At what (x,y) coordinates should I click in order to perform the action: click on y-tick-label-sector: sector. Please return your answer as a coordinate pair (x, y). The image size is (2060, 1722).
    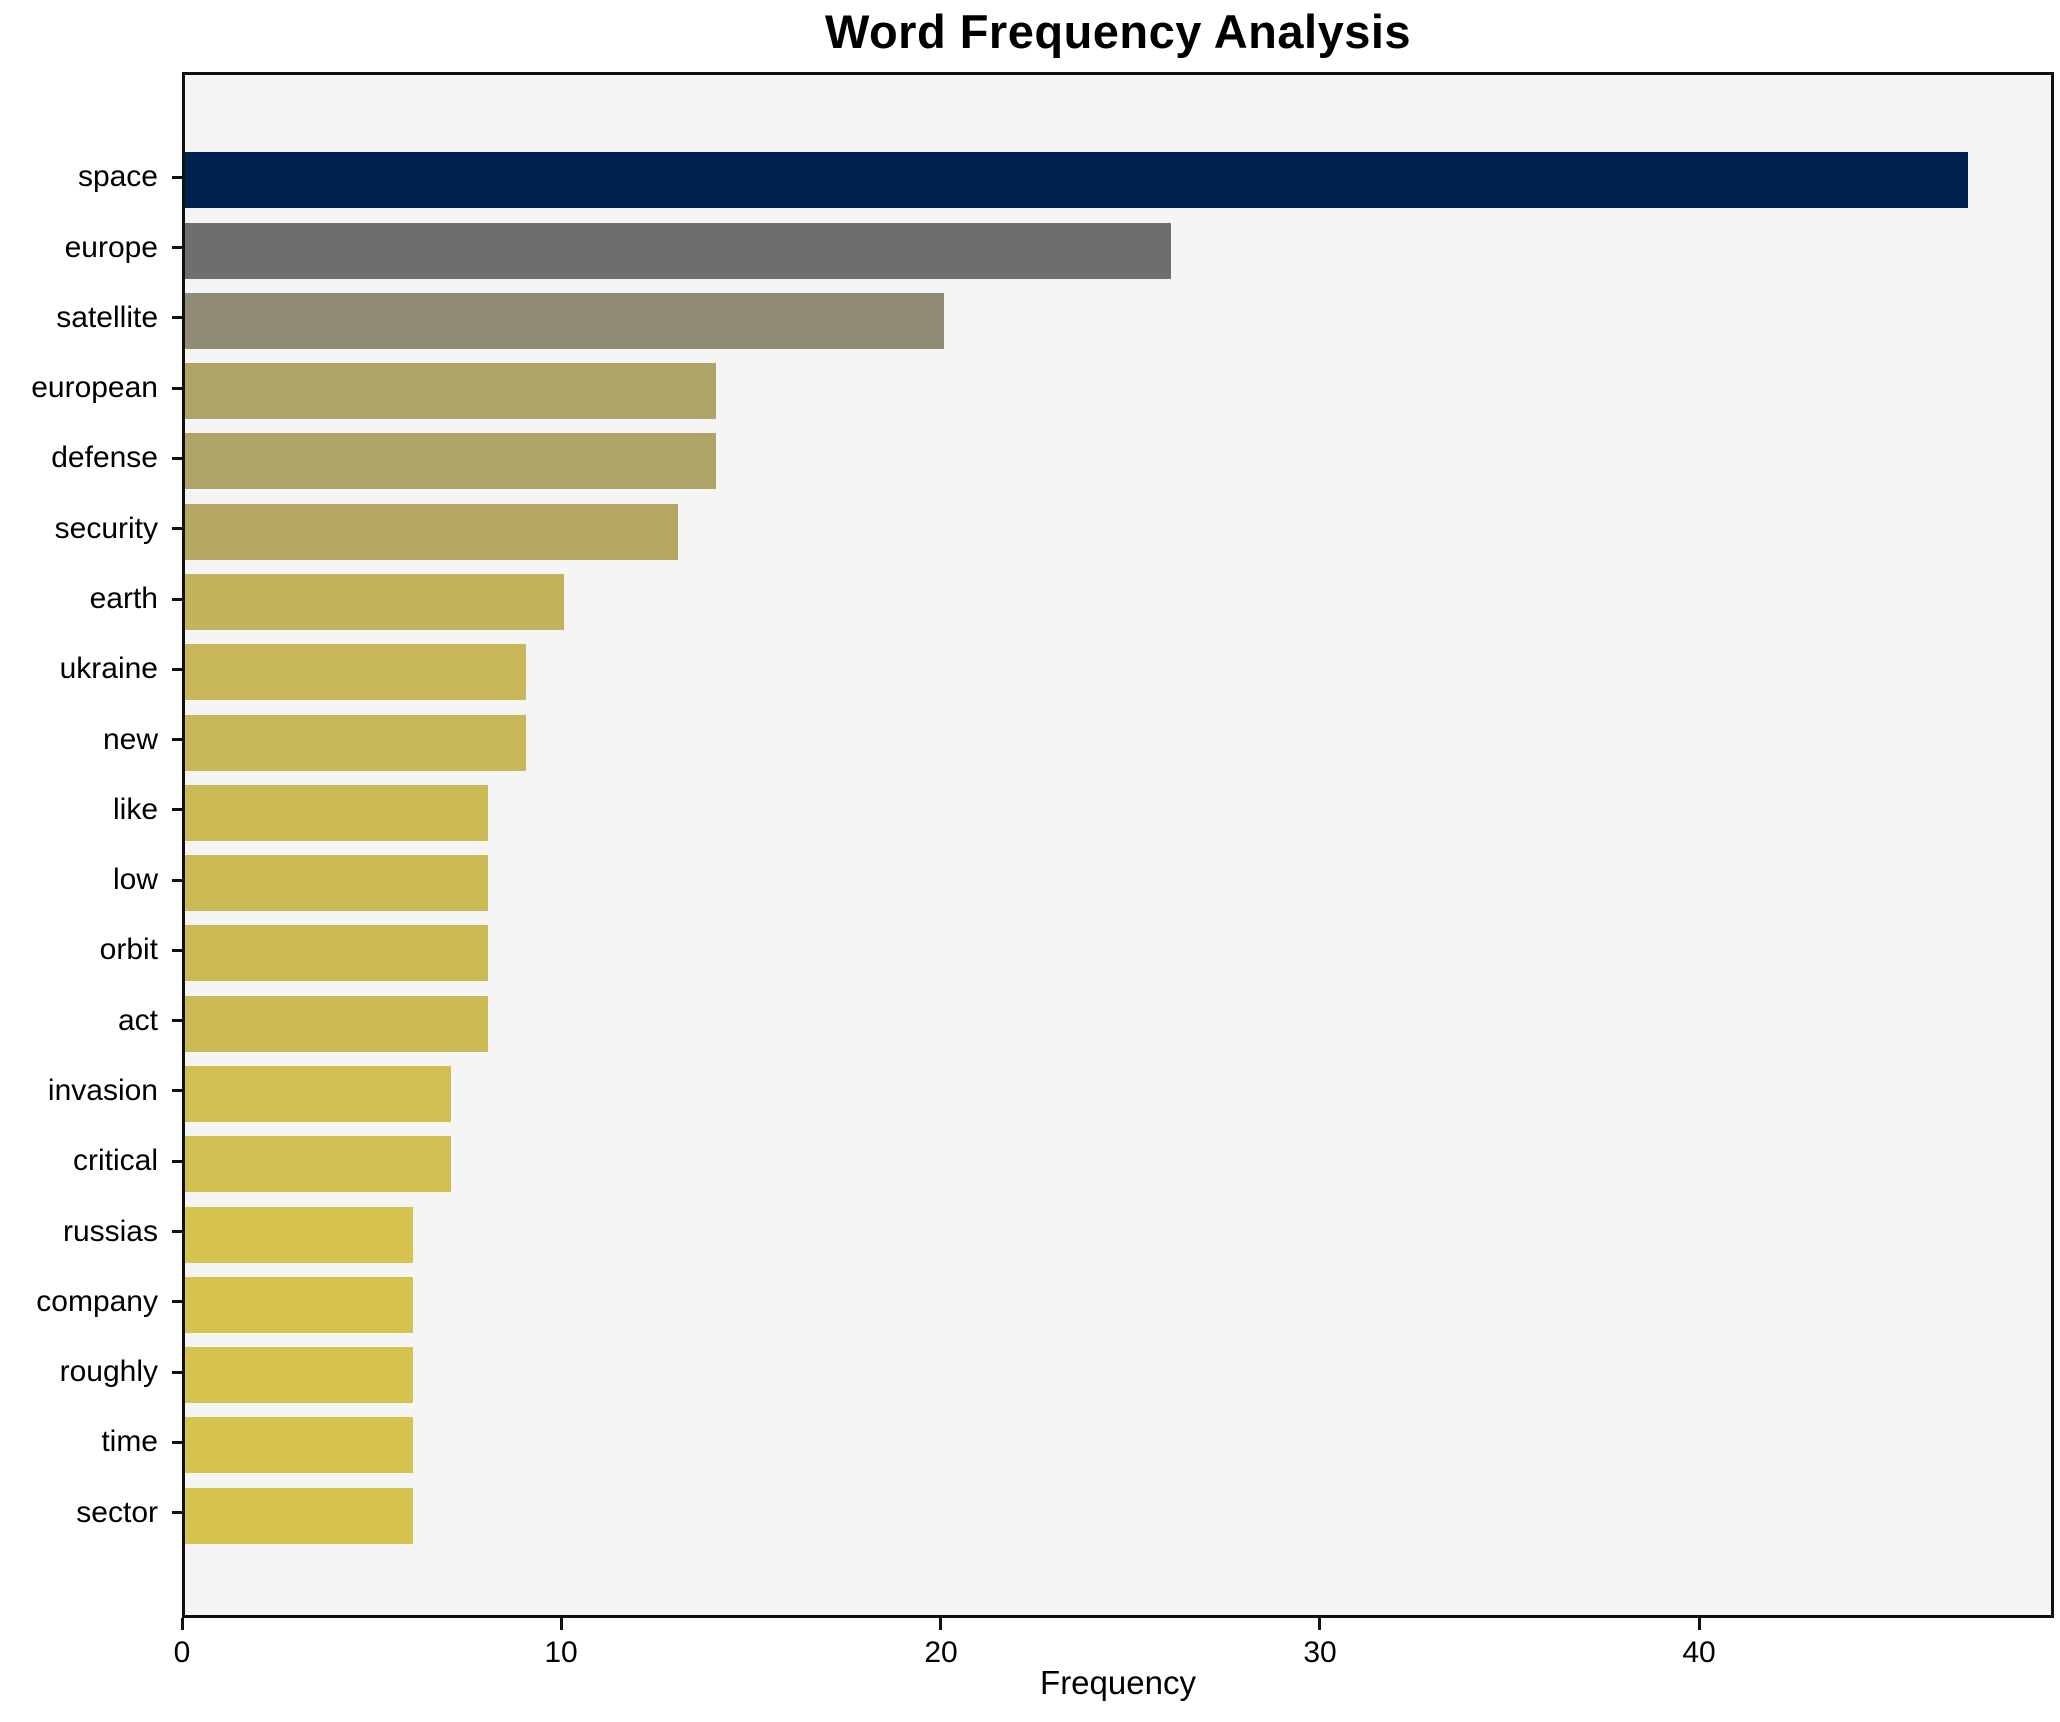
    Looking at the image, I should click on (117, 1512).